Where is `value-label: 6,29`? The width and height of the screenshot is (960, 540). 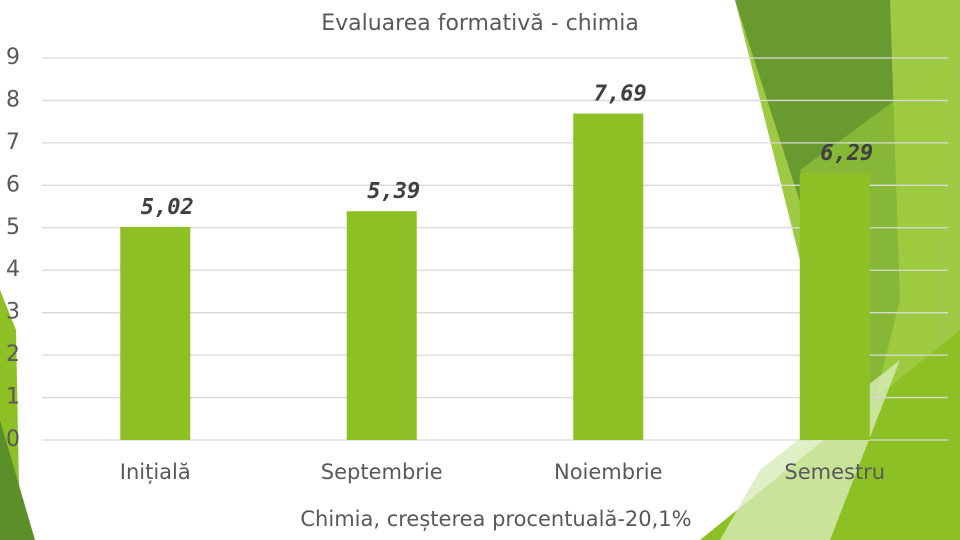 value-label: 6,29 is located at coordinates (846, 153).